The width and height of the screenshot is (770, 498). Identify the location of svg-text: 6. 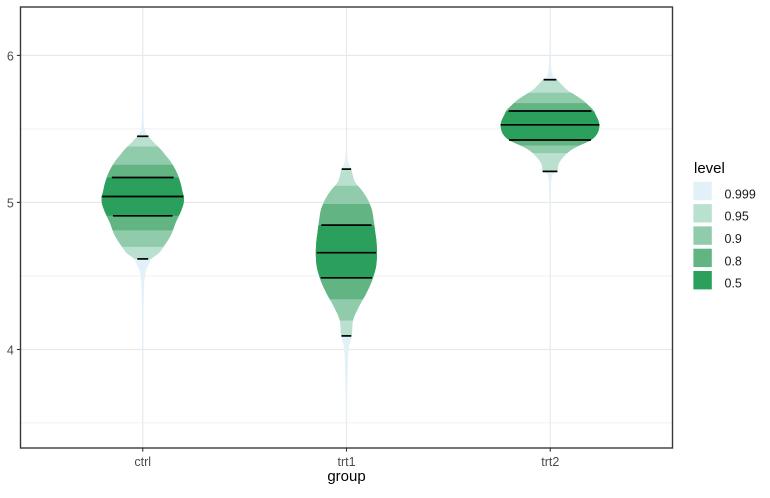
(10, 57).